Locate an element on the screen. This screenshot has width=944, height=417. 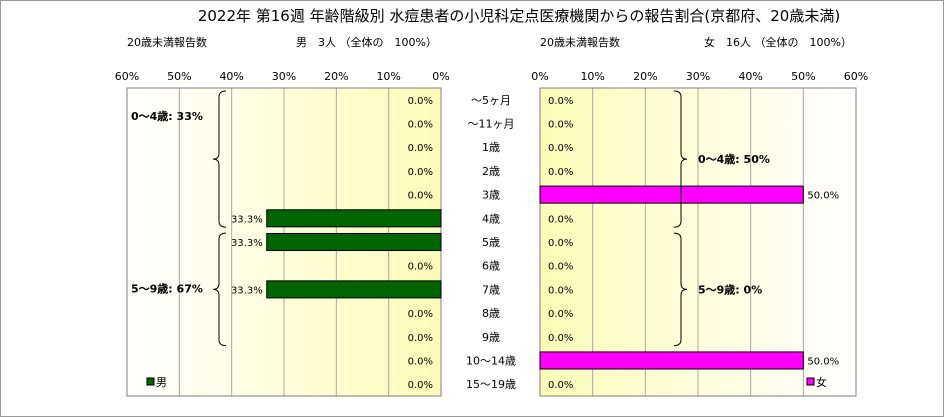
female-legend-label: 女 is located at coordinates (821, 382).